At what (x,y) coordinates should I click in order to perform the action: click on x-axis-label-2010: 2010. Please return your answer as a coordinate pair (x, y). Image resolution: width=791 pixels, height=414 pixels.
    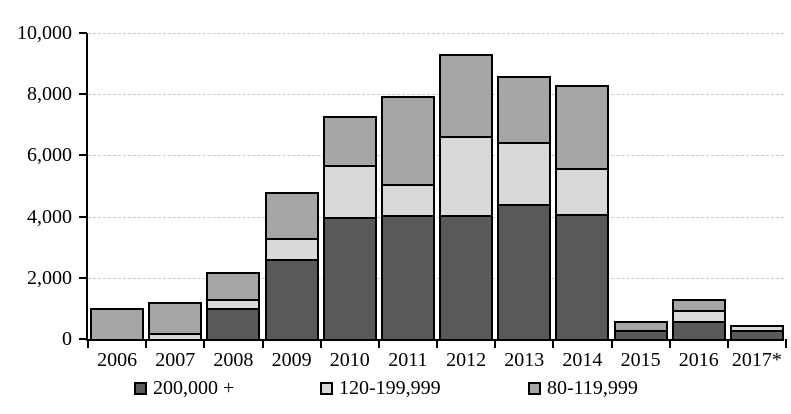
    Looking at the image, I should click on (349, 360).